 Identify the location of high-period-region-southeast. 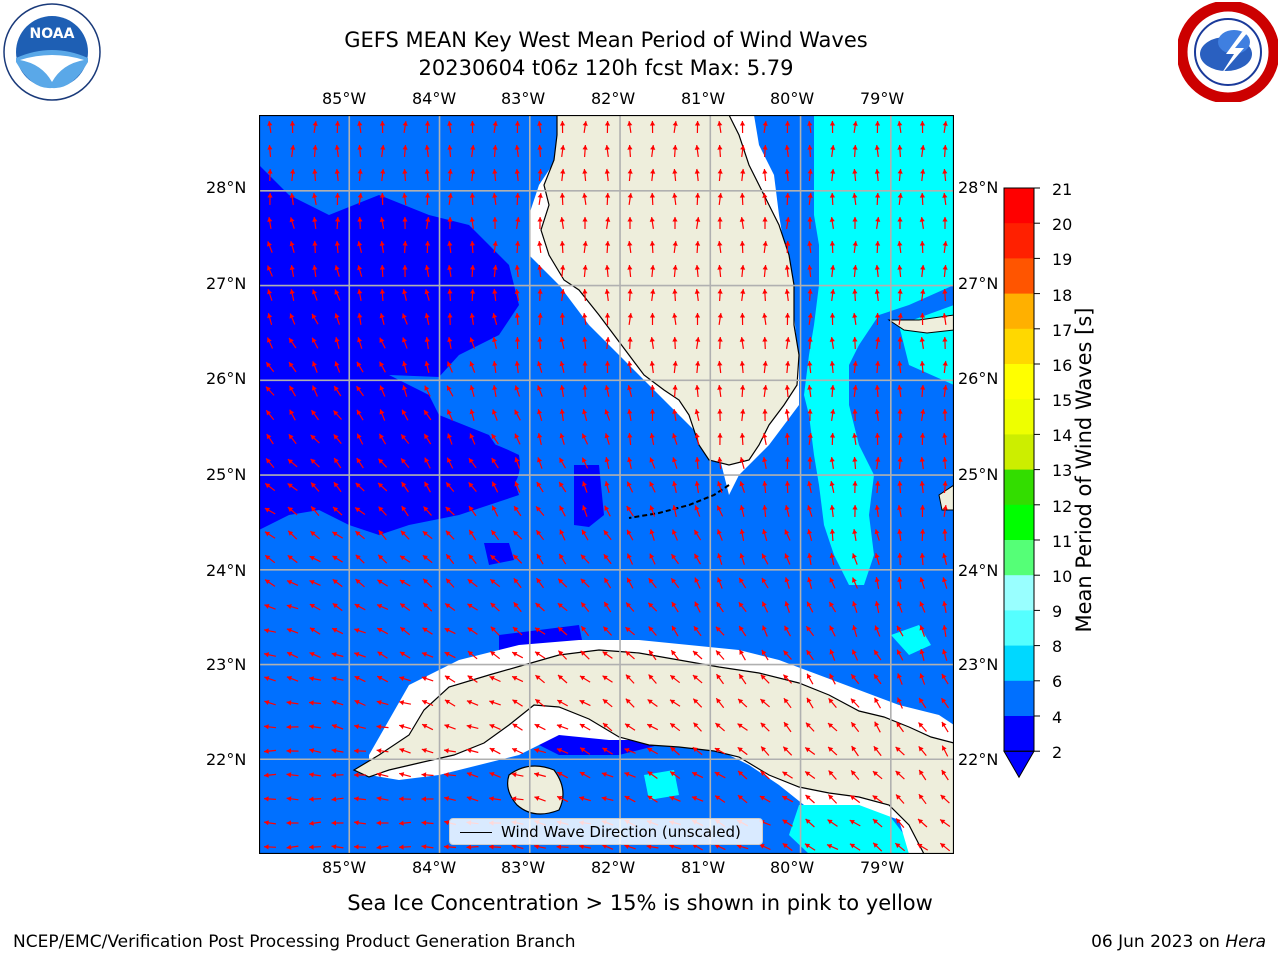
(854, 829).